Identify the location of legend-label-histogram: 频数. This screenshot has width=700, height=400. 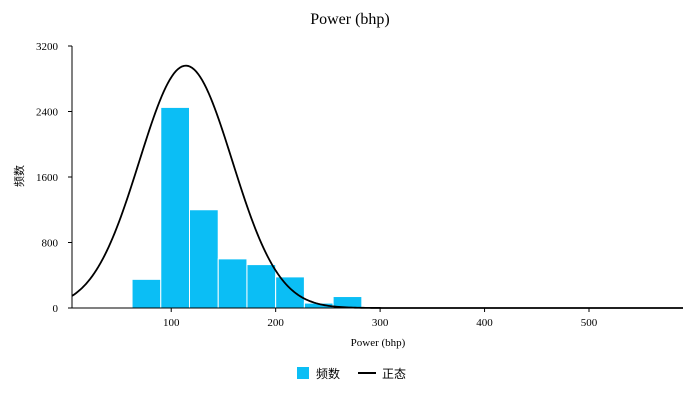
(328, 373).